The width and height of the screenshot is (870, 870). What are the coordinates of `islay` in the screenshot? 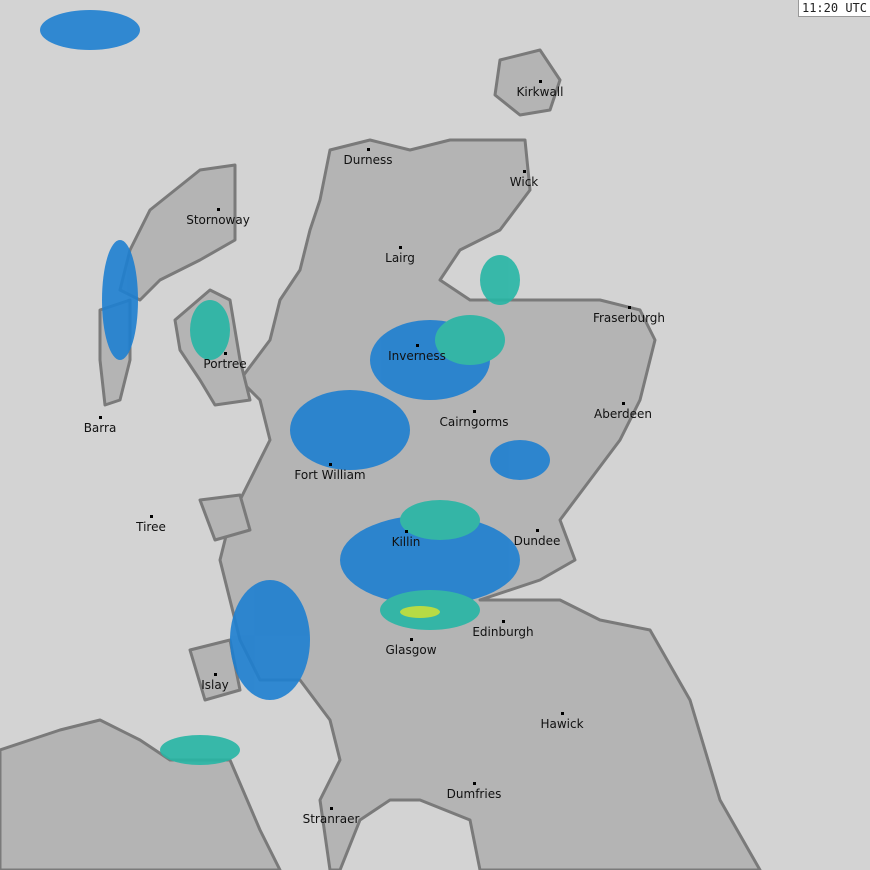 It's located at (215, 670).